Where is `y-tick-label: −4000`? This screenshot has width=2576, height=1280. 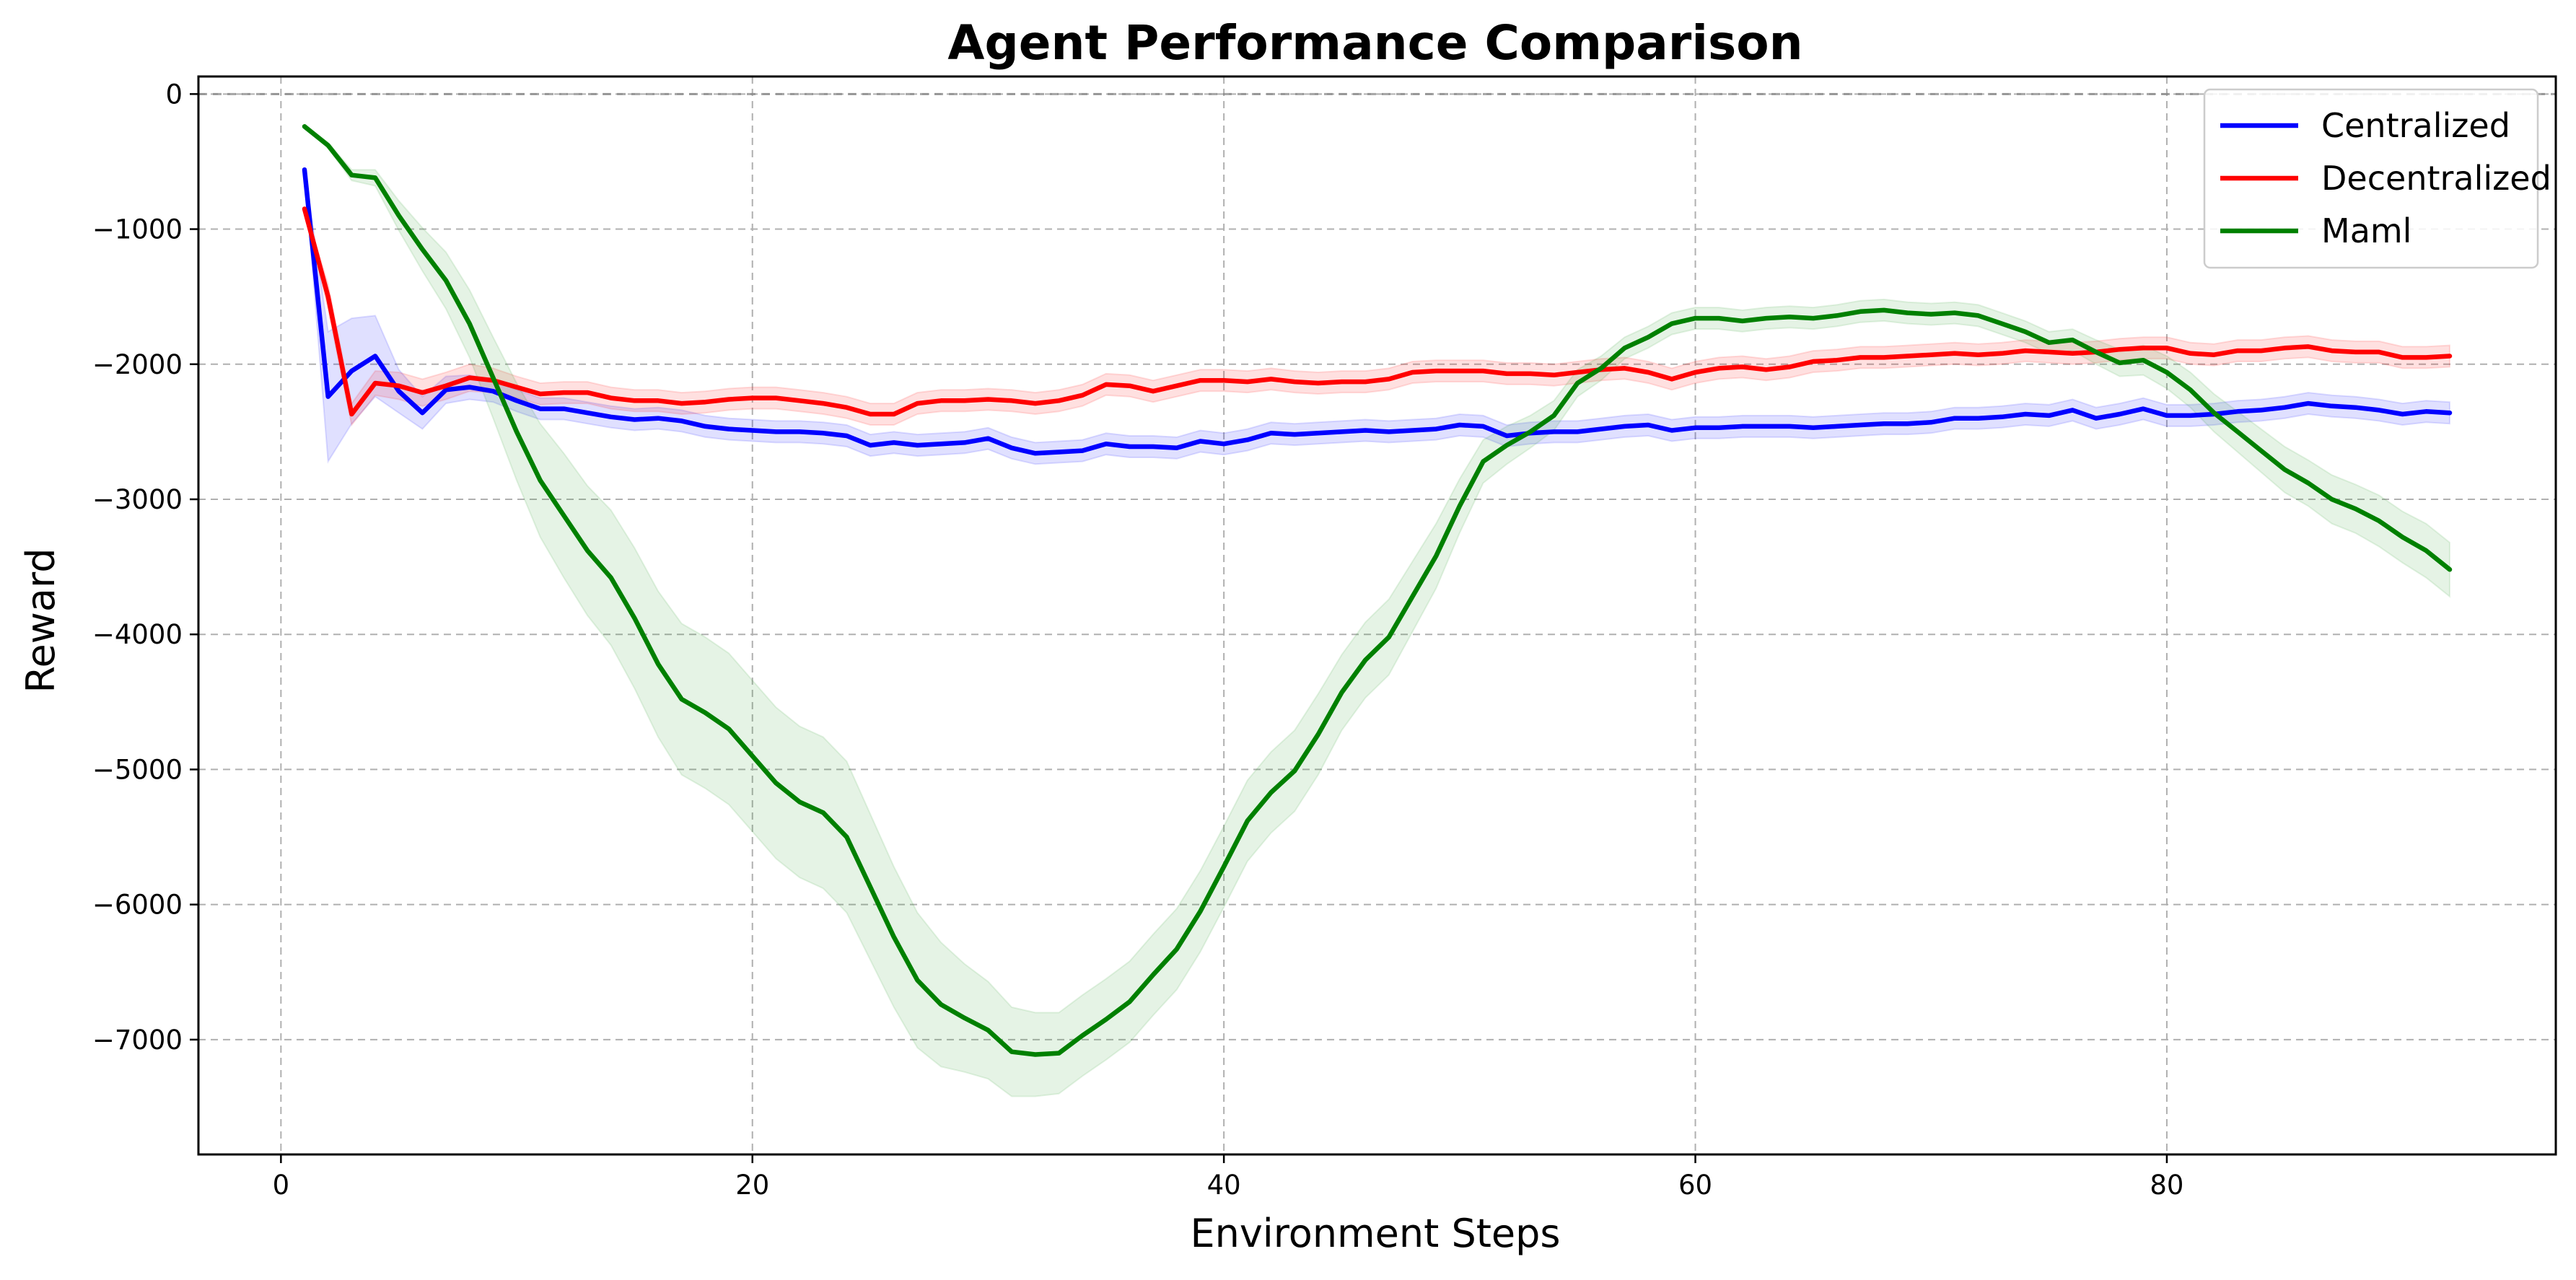
y-tick-label: −4000 is located at coordinates (137, 634).